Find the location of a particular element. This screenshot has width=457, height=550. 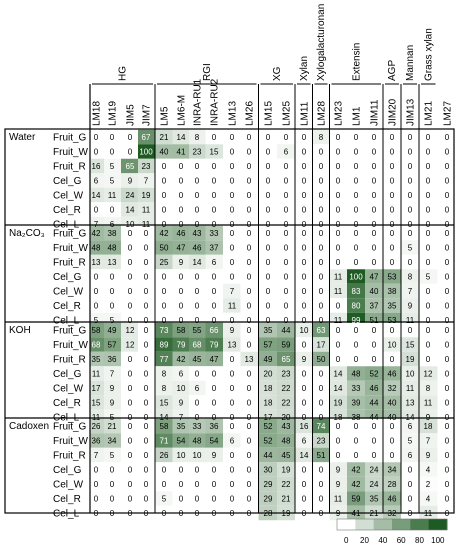

cell-value: 7 is located at coordinates (410, 291).